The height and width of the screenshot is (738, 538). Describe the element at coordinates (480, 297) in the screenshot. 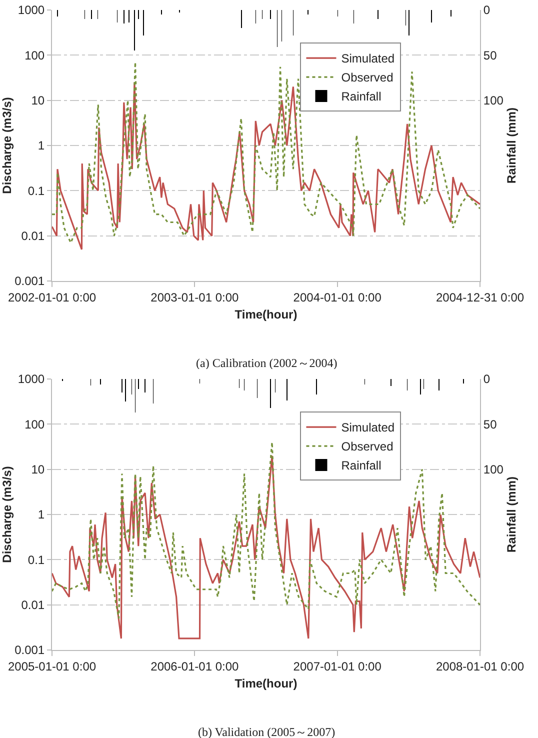

I see `x-tick-label: 2004-12-31 0:00` at that location.